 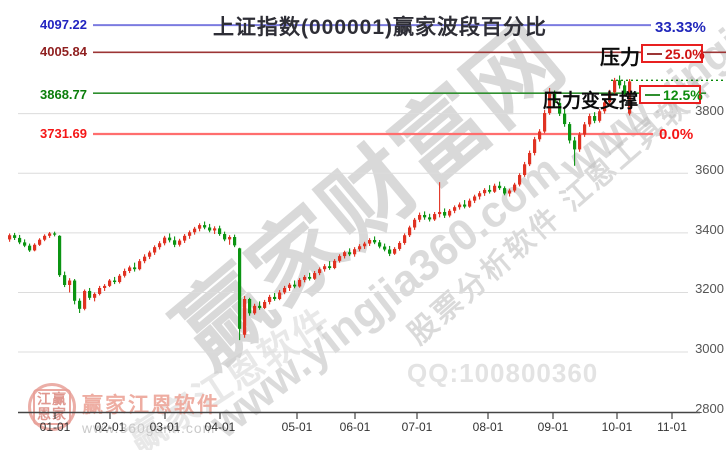 What do you see at coordinates (709, 170) in the screenshot?
I see `y-axis-label-3600: 3600` at bounding box center [709, 170].